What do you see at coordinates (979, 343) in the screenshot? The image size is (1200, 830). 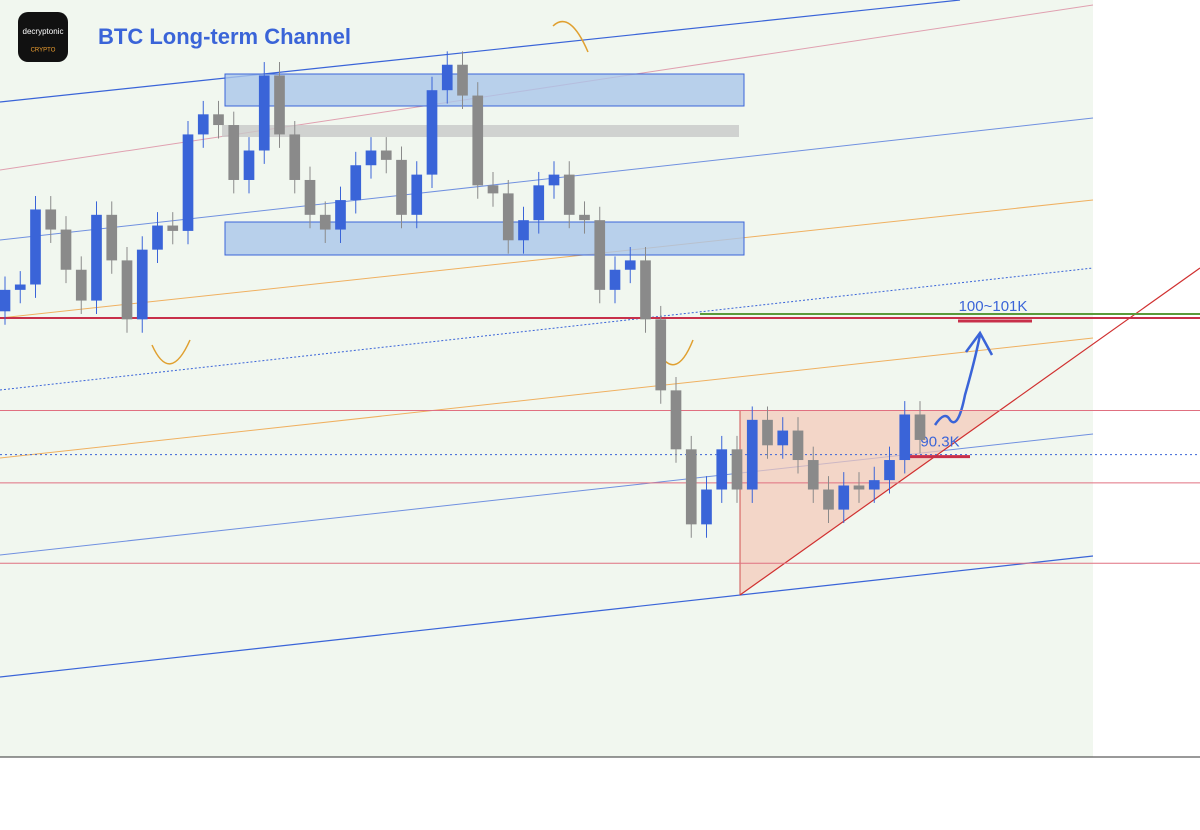 I see `arrow-head` at bounding box center [979, 343].